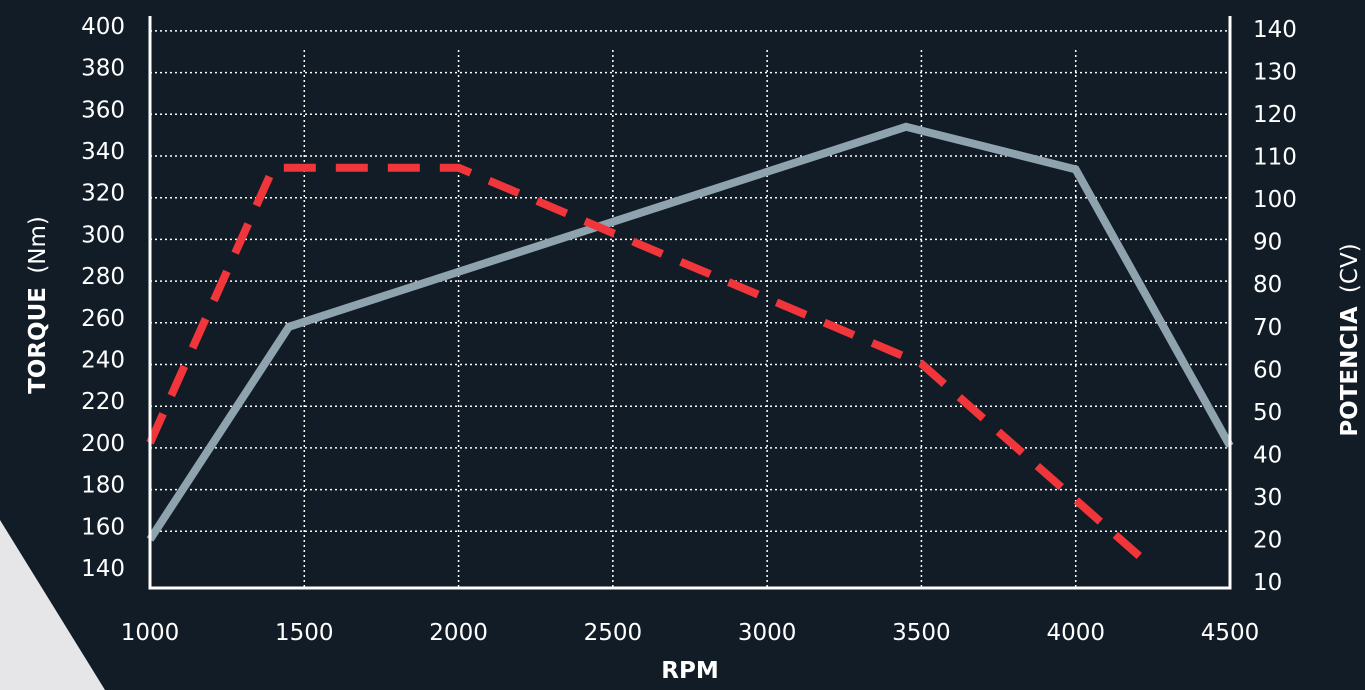 The height and width of the screenshot is (690, 1365). I want to click on right-tick-label: 120, so click(1275, 115).